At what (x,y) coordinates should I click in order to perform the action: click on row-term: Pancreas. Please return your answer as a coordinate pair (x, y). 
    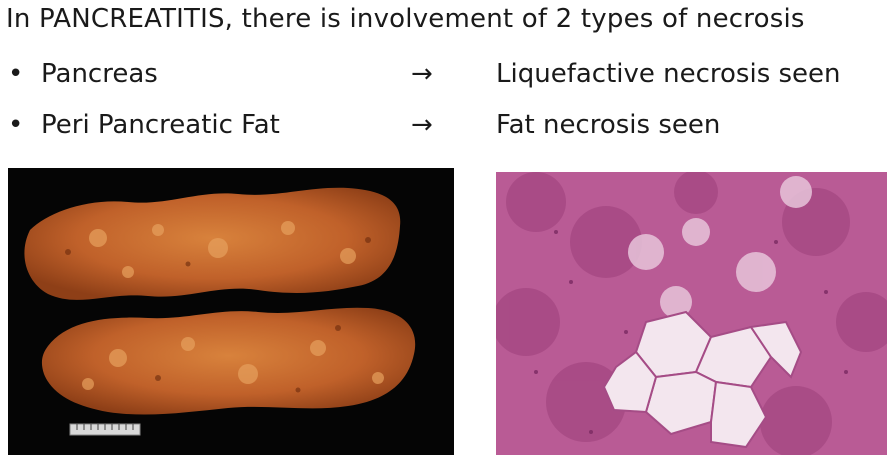
    Looking at the image, I should click on (99, 74).